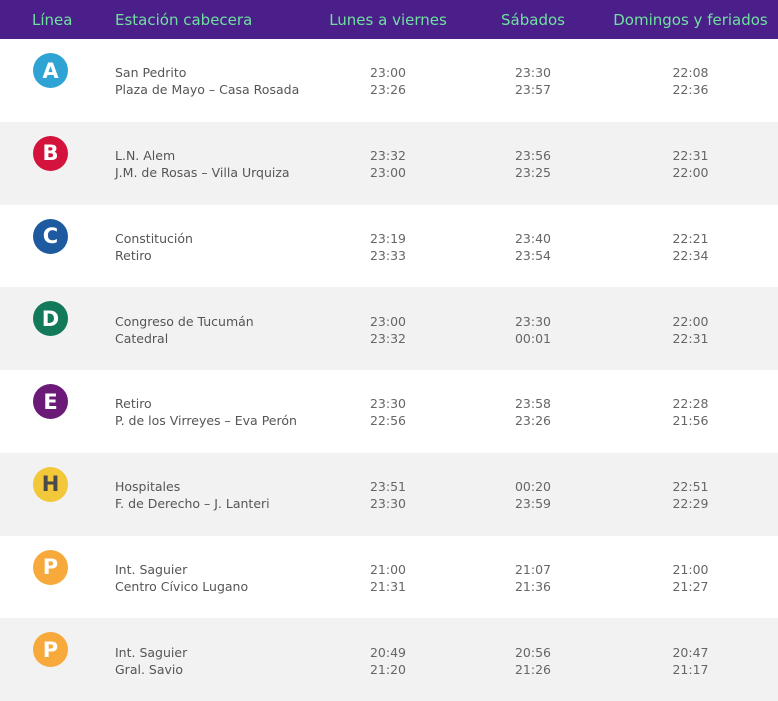 The image size is (778, 701). I want to click on weekdays-times: 23:19 23:33, so click(388, 247).